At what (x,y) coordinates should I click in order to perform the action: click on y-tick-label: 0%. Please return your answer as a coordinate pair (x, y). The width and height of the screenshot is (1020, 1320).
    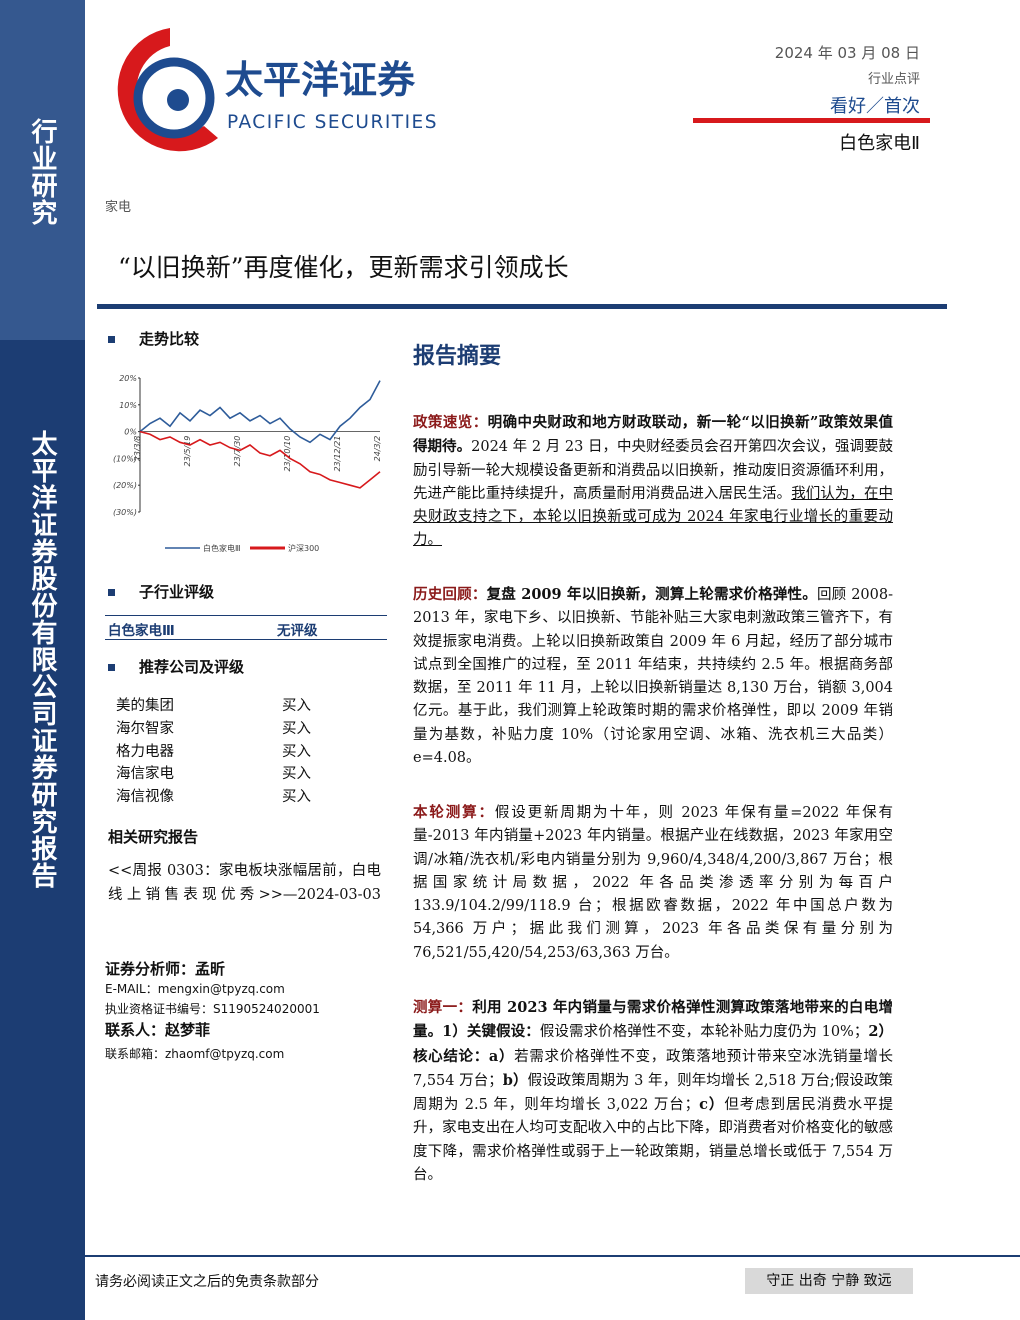
    Looking at the image, I should click on (130, 432).